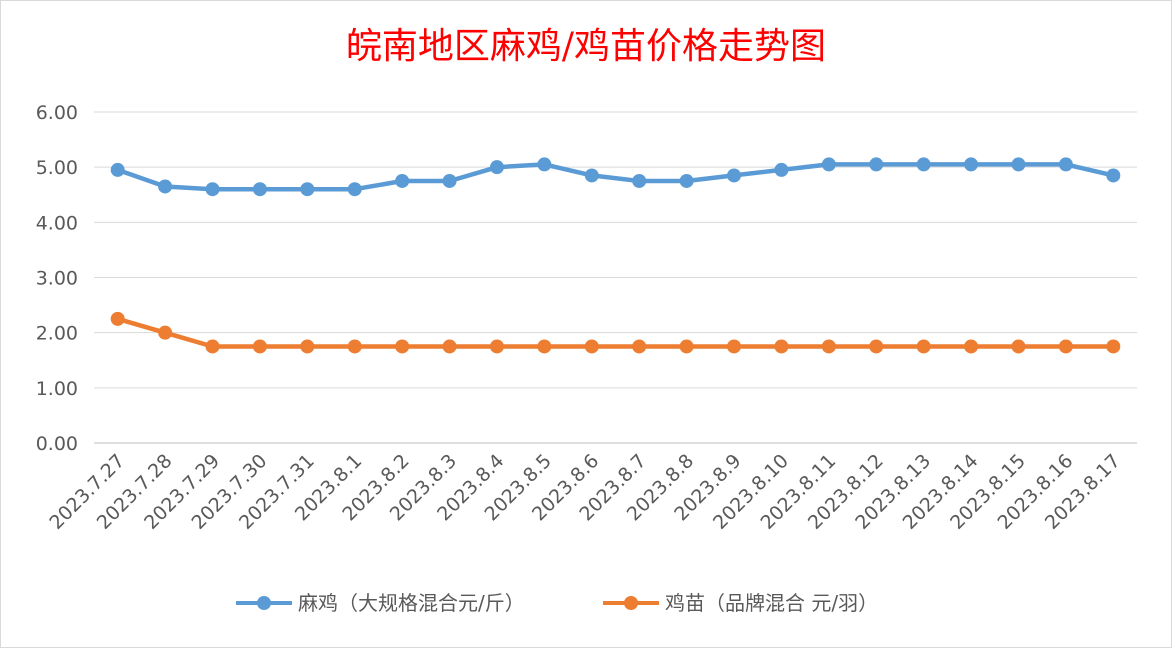  Describe the element at coordinates (57, 113) in the screenshot. I see `y-tick-label: 6.00` at that location.